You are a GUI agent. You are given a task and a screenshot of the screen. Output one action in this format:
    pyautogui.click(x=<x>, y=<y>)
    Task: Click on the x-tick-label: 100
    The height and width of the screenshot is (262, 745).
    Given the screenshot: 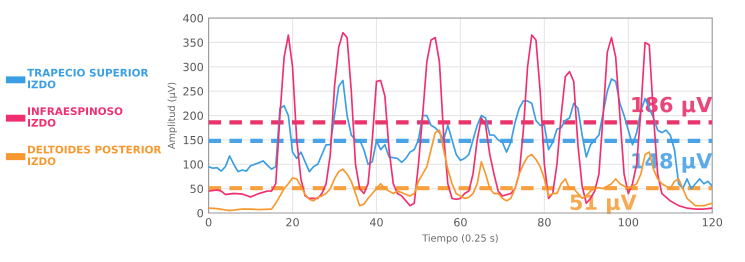 What is the action you would take?
    pyautogui.click(x=628, y=222)
    